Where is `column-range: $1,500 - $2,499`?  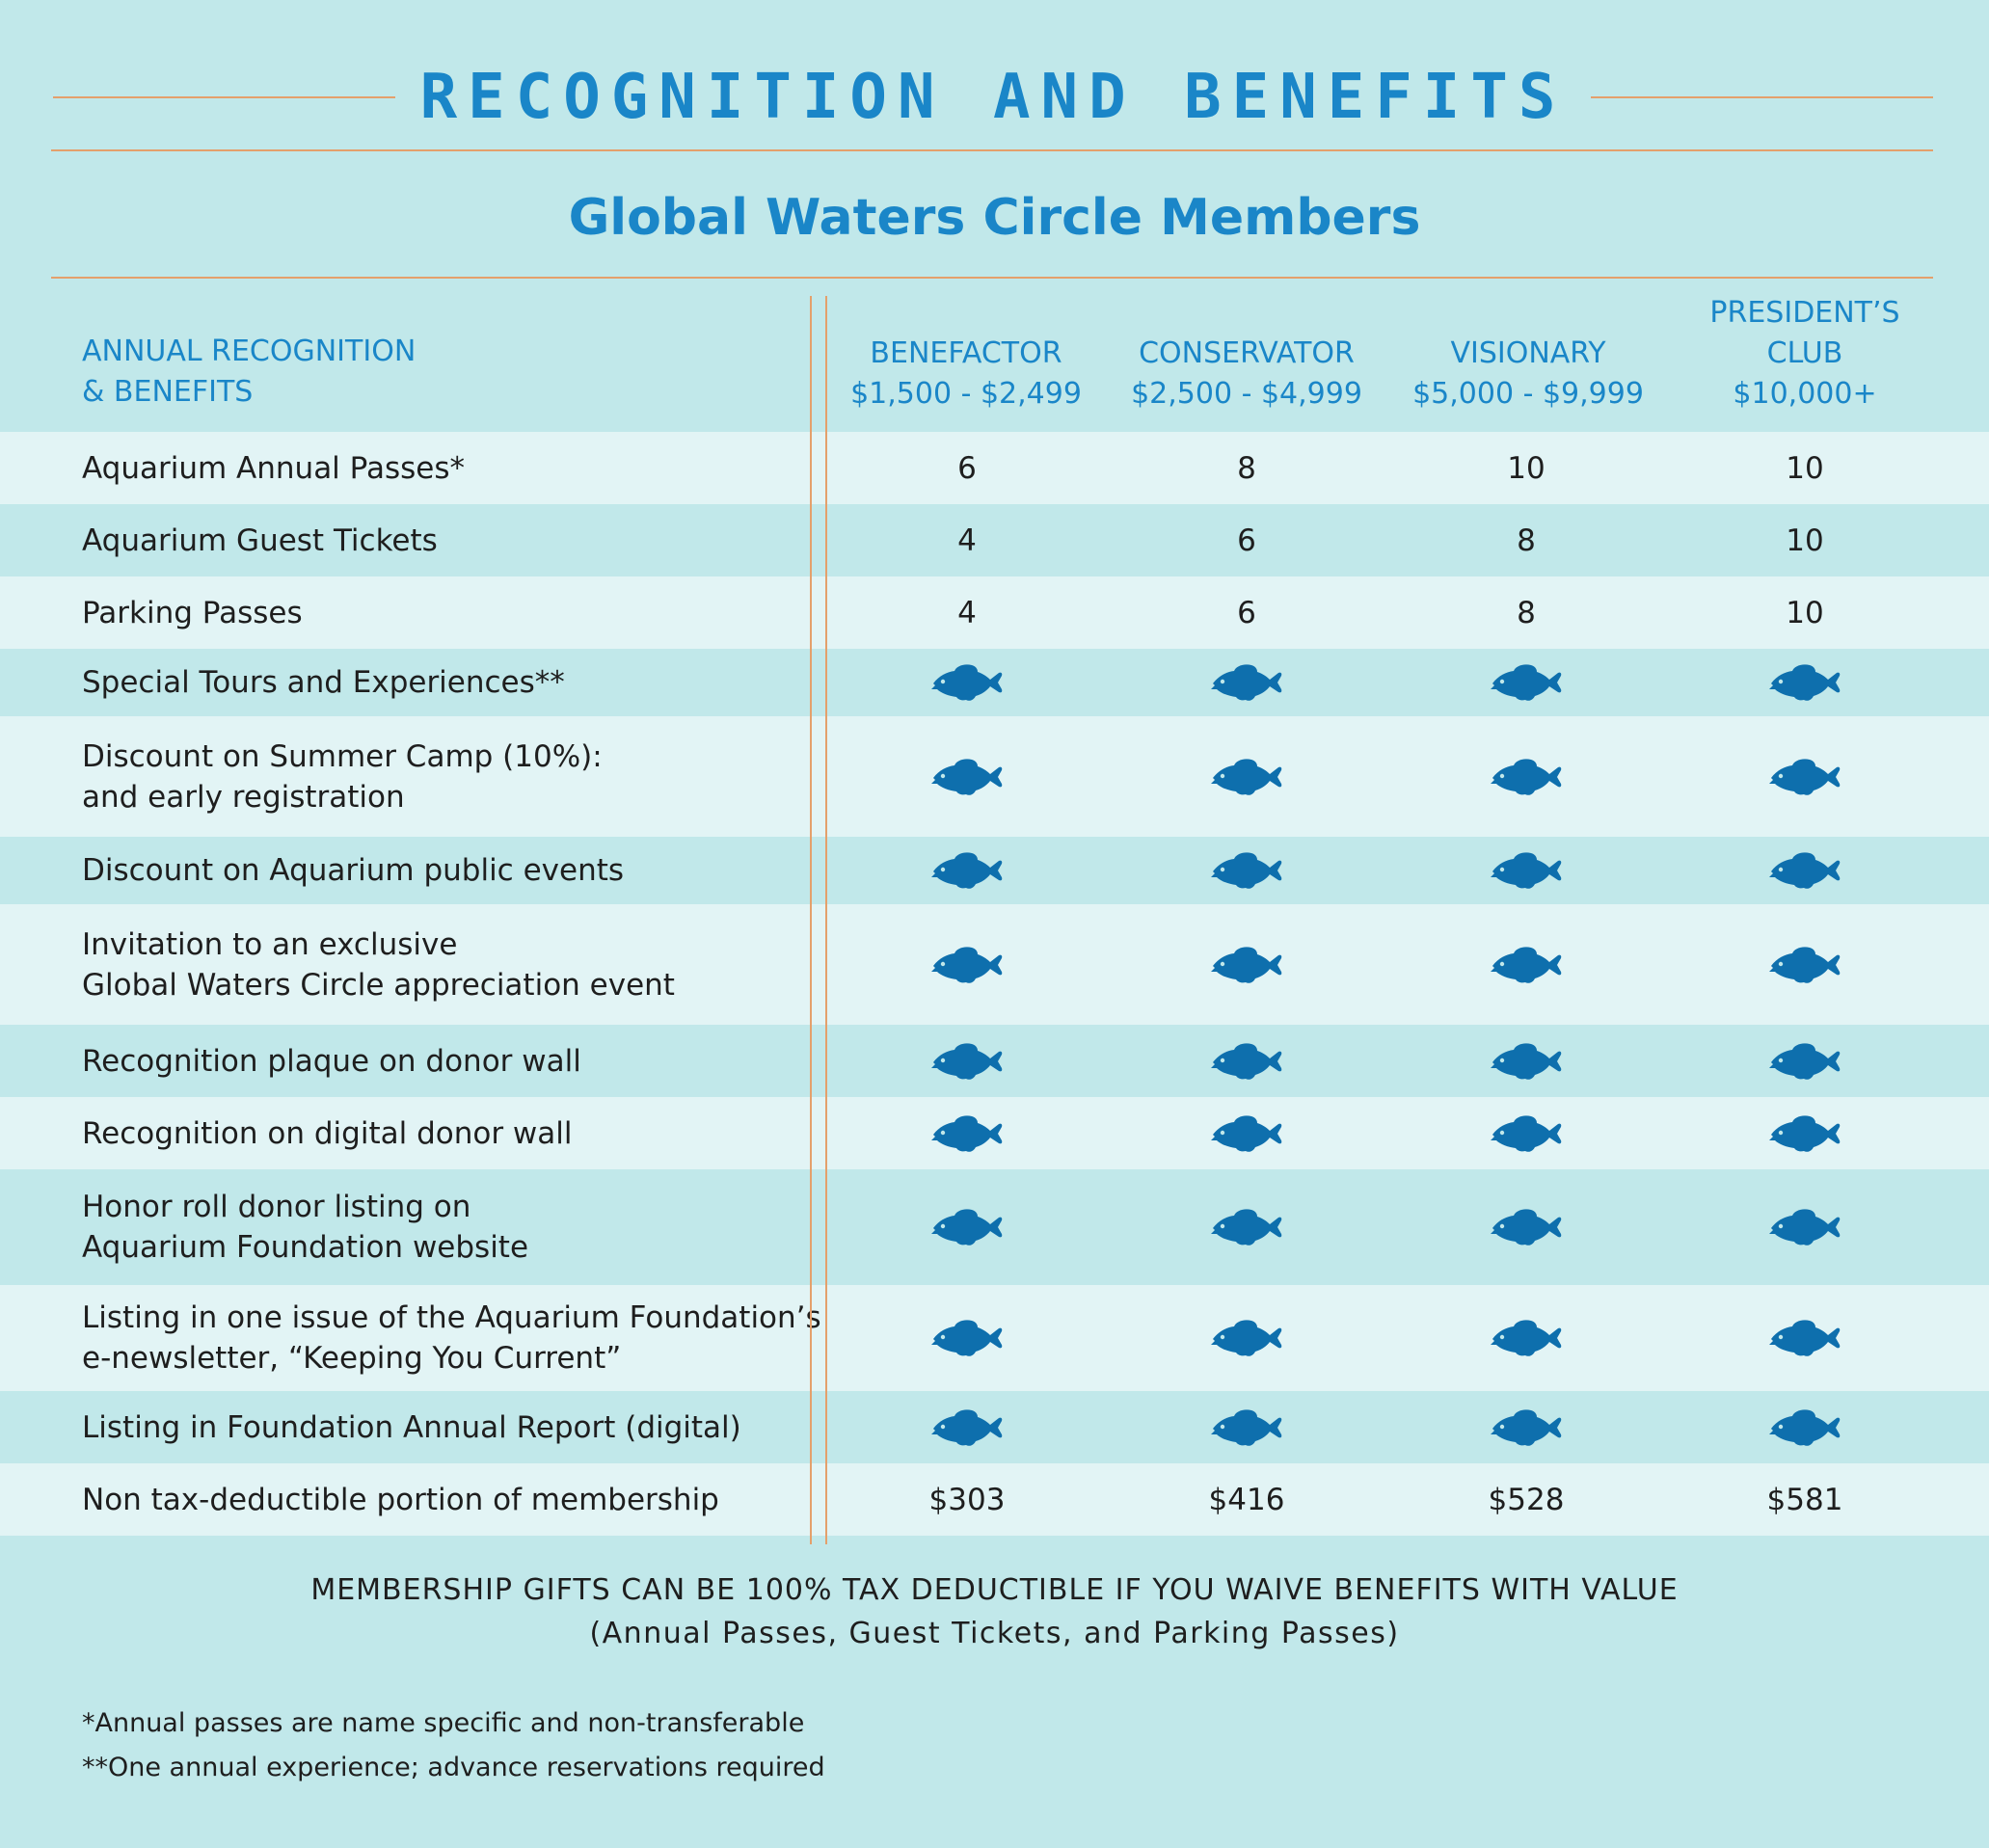
column-range: $1,500 - $2,499 is located at coordinates (966, 394).